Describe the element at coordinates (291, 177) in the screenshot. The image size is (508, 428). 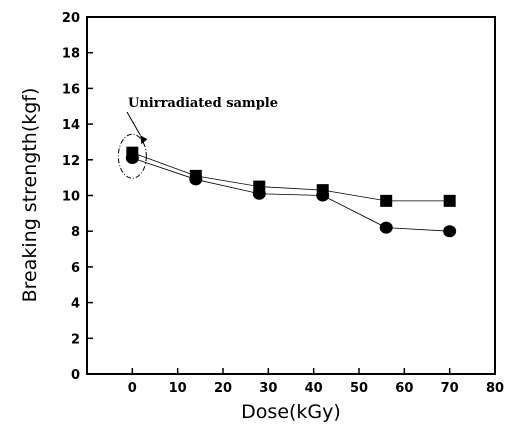
I see `series-1-line` at that location.